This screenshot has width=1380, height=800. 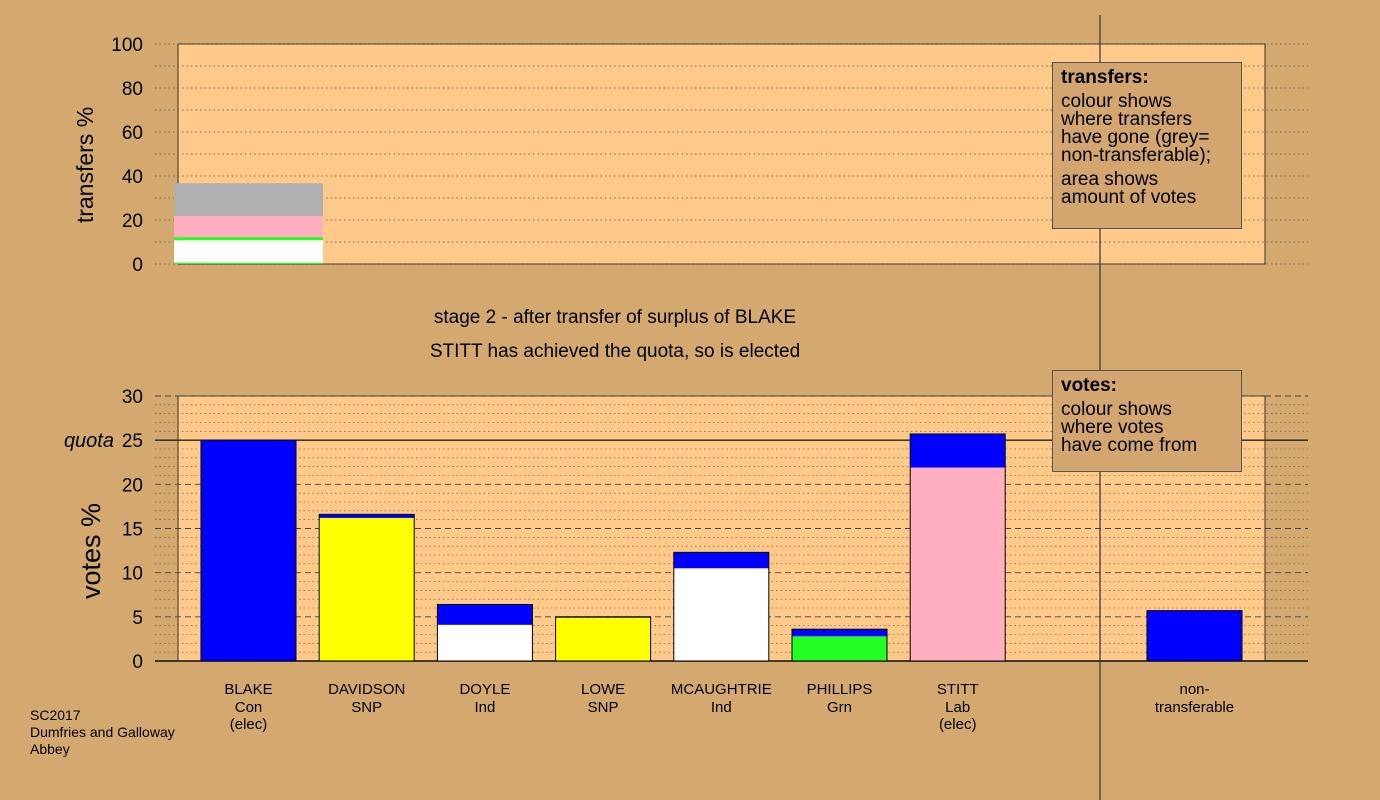 What do you see at coordinates (721, 689) in the screenshot?
I see `candidate-name: MCAUGHTRIE` at bounding box center [721, 689].